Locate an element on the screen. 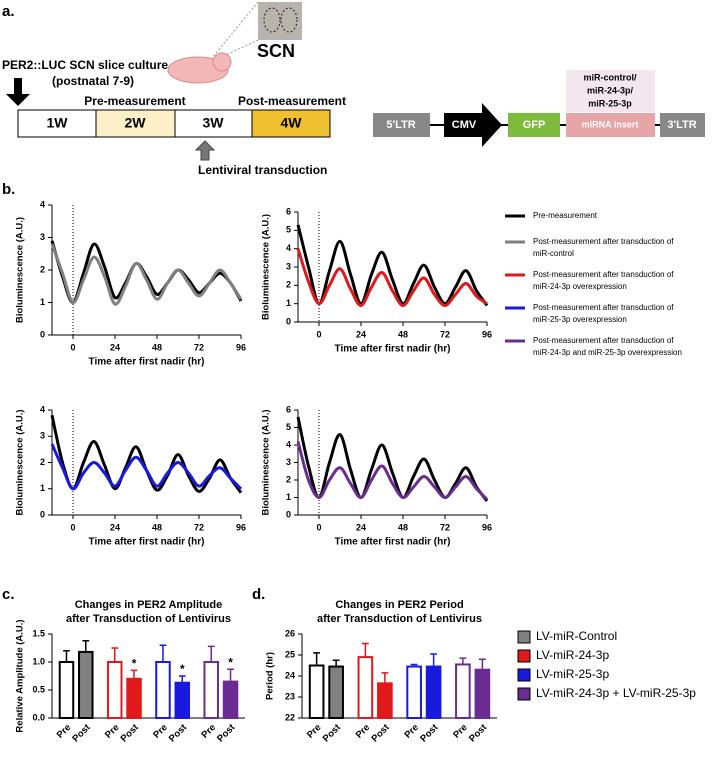 The height and width of the screenshot is (762, 719). week-label: 1W is located at coordinates (58, 123).